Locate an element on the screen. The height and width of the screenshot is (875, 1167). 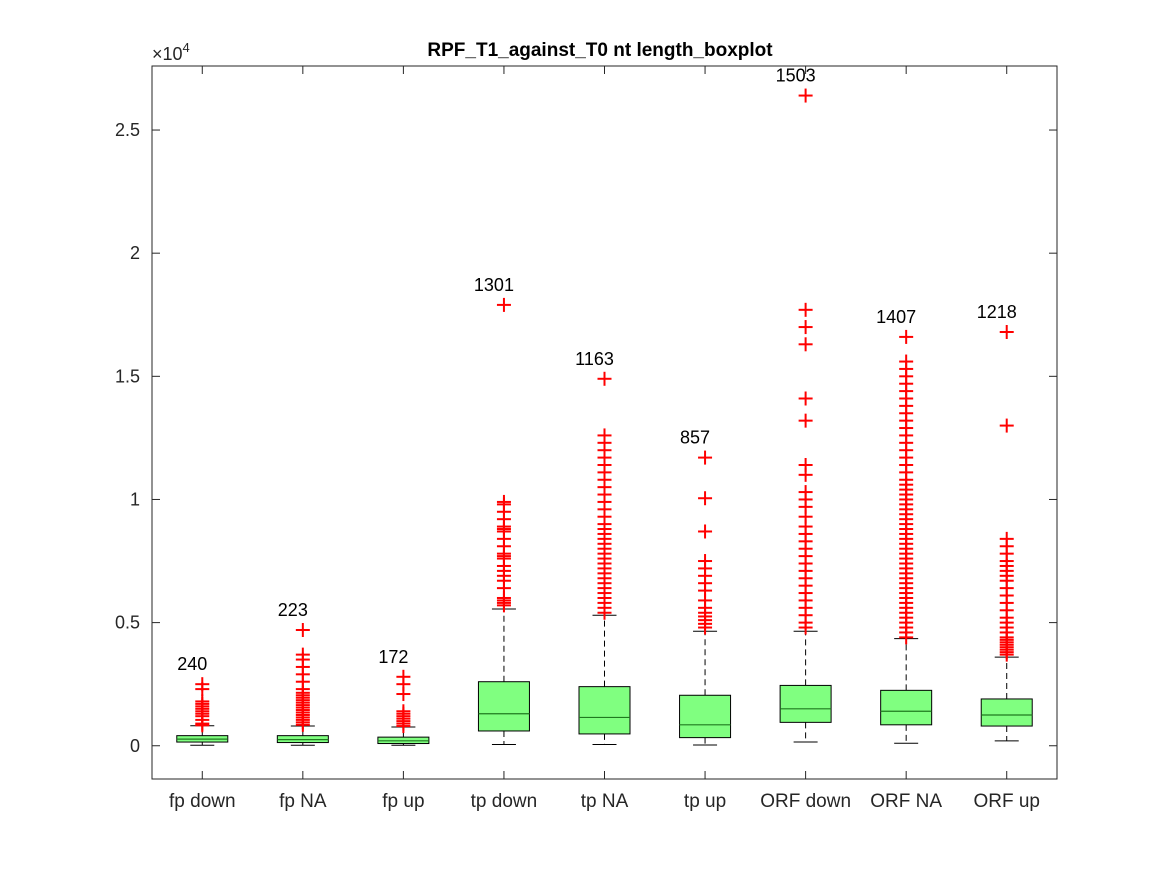
x-tick-label: tp up is located at coordinates (705, 801).